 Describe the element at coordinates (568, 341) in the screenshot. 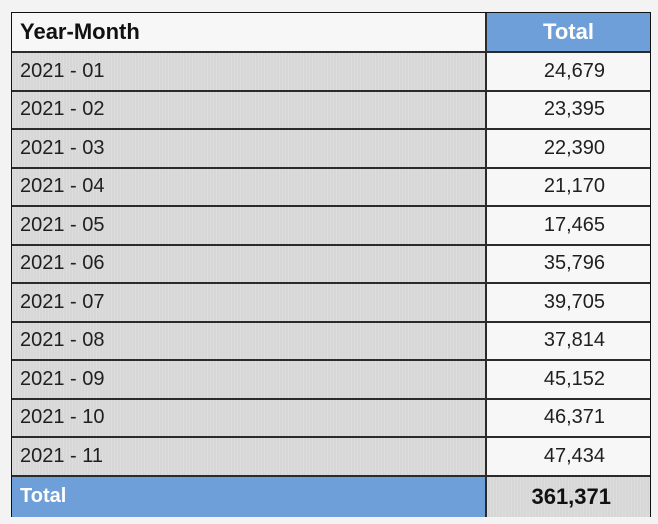

I see `row-value-2021-08: 37,814` at that location.